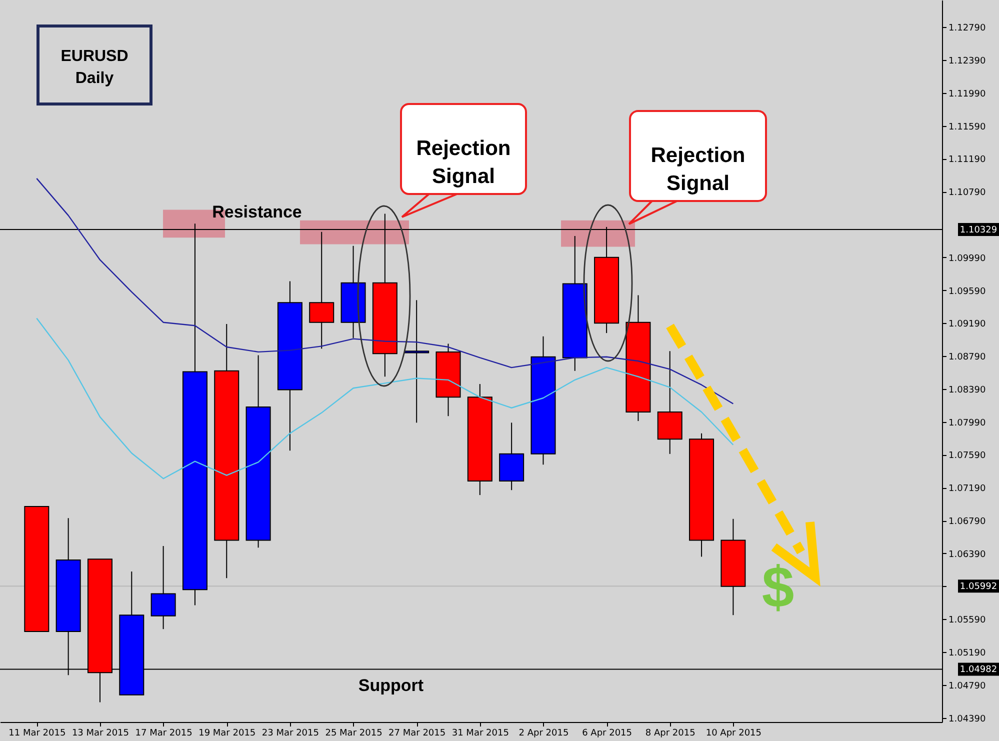 This screenshot has height=741, width=999. What do you see at coordinates (967, 160) in the screenshot?
I see `y-tick-label: 1.11190` at bounding box center [967, 160].